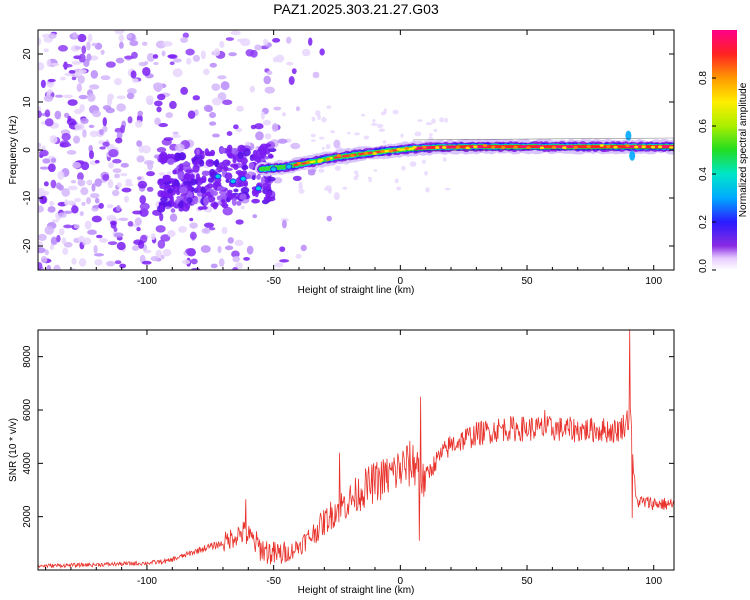  Describe the element at coordinates (27, 516) in the screenshot. I see `snr-ytick-label: 2000` at that location.